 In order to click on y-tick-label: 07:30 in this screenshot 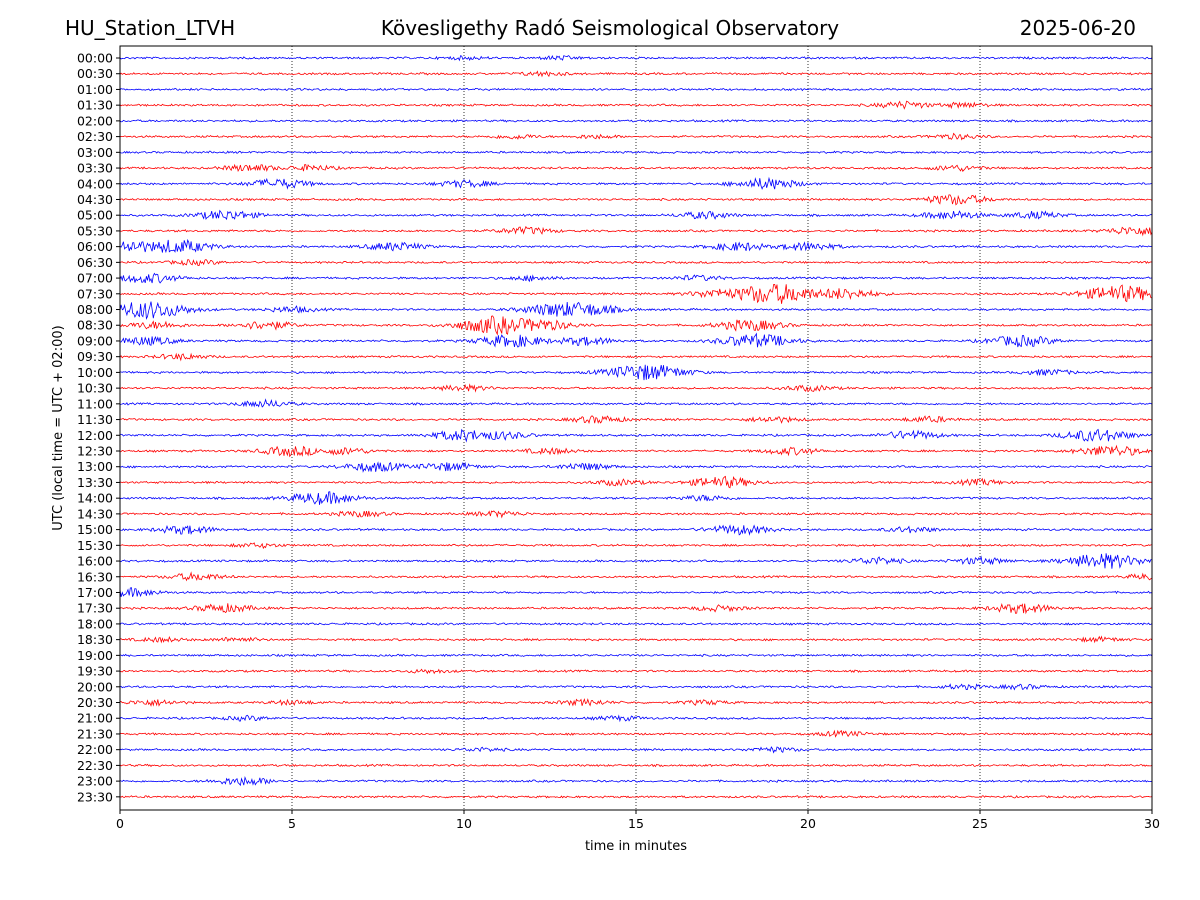, I will do `click(95, 293)`.